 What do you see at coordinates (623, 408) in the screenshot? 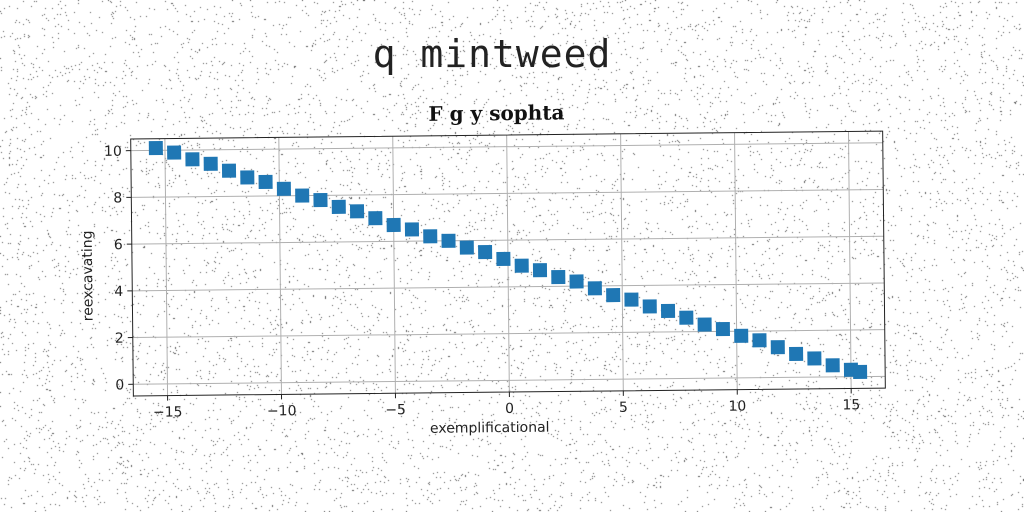
I see `x-tick-label: 5` at bounding box center [623, 408].